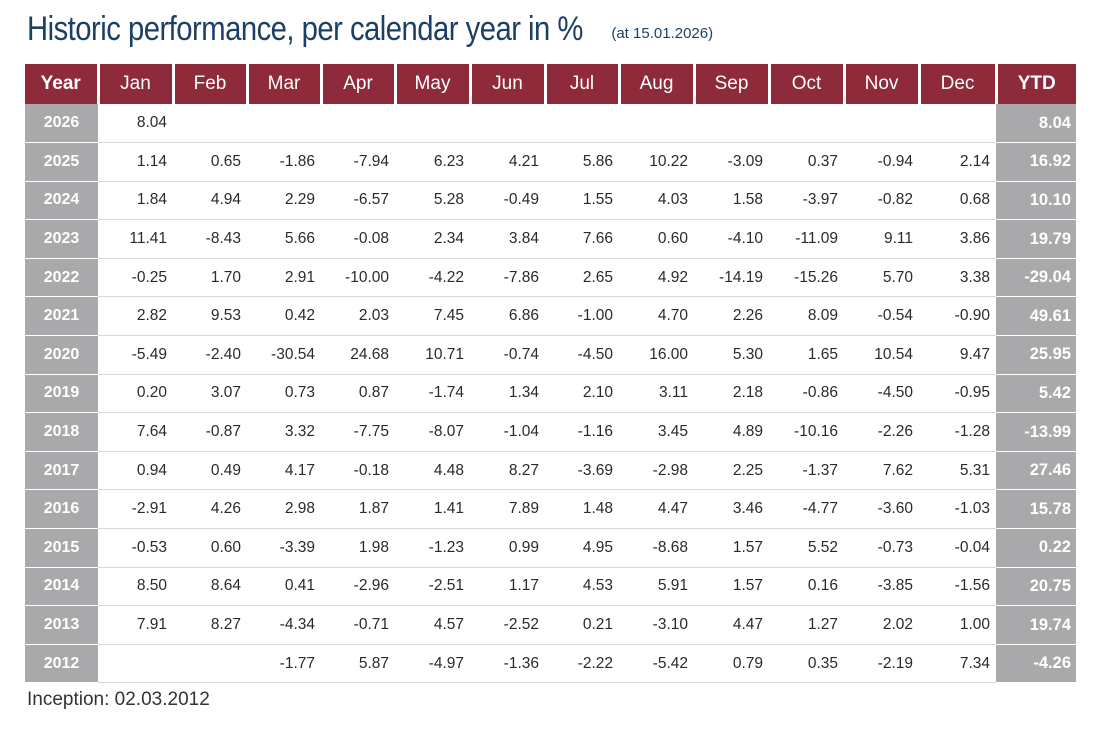 The width and height of the screenshot is (1108, 734). I want to click on month-value-cell: 6.86, so click(507, 316).